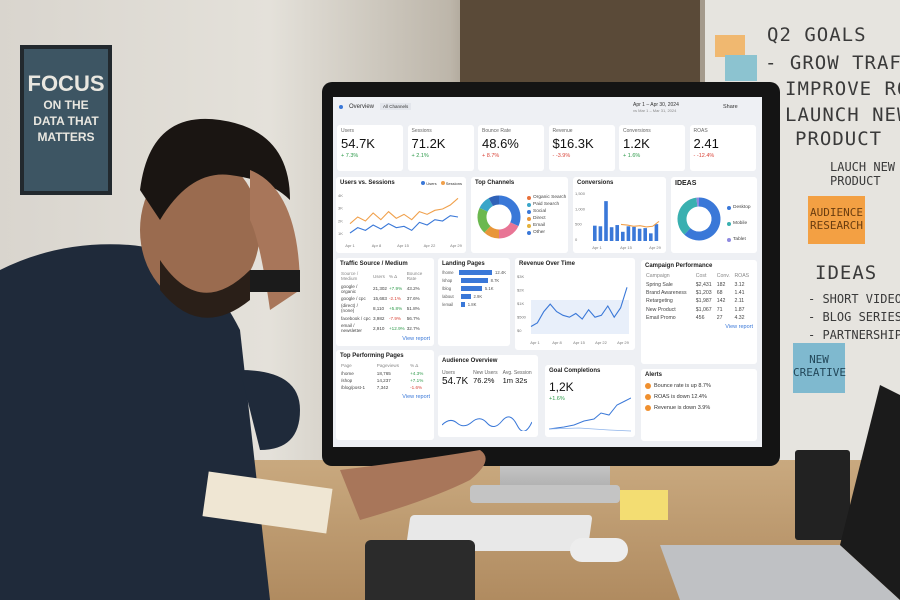 The image size is (900, 600). I want to click on table-row: (direct) / (none) 8,110 +5.8% 51.8%, so click(385, 308).